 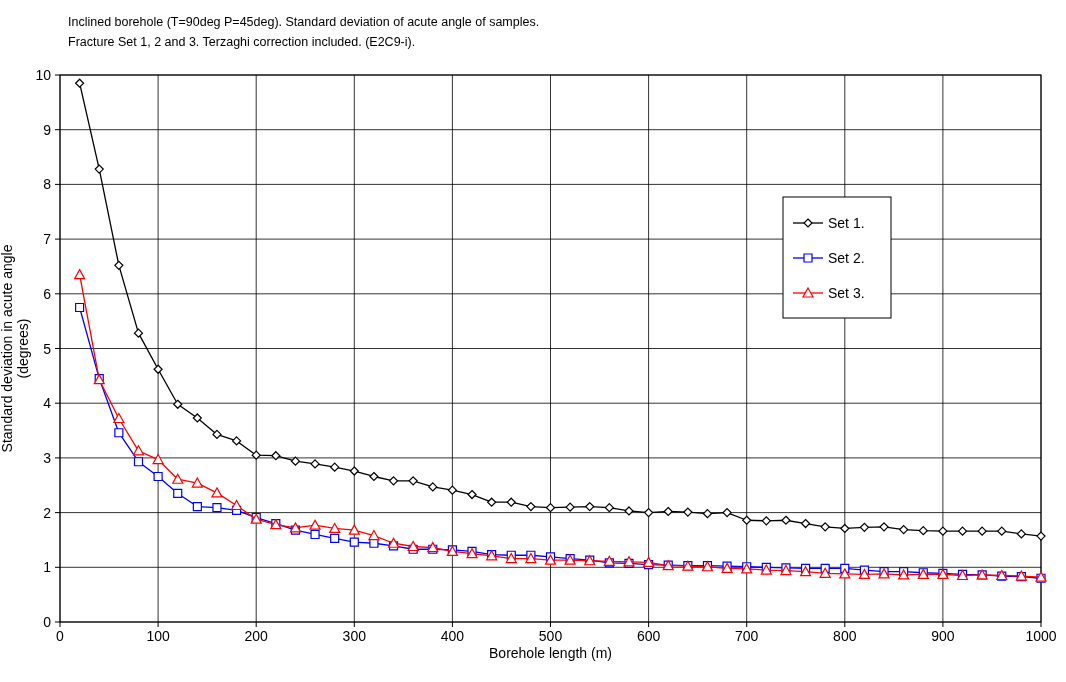 What do you see at coordinates (43, 75) in the screenshot?
I see `y-tick-label: 10` at bounding box center [43, 75].